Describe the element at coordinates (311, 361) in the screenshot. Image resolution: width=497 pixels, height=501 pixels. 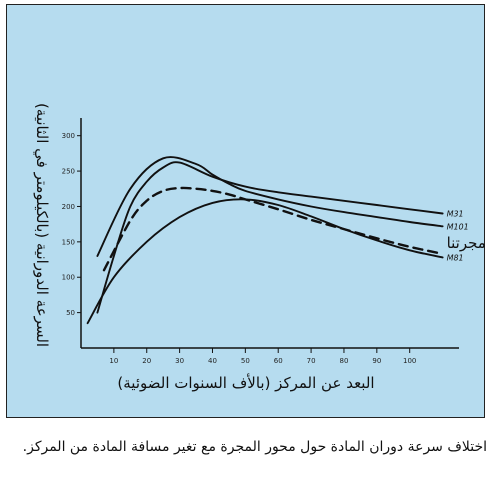
I see `x-tick-label: 70` at that location.